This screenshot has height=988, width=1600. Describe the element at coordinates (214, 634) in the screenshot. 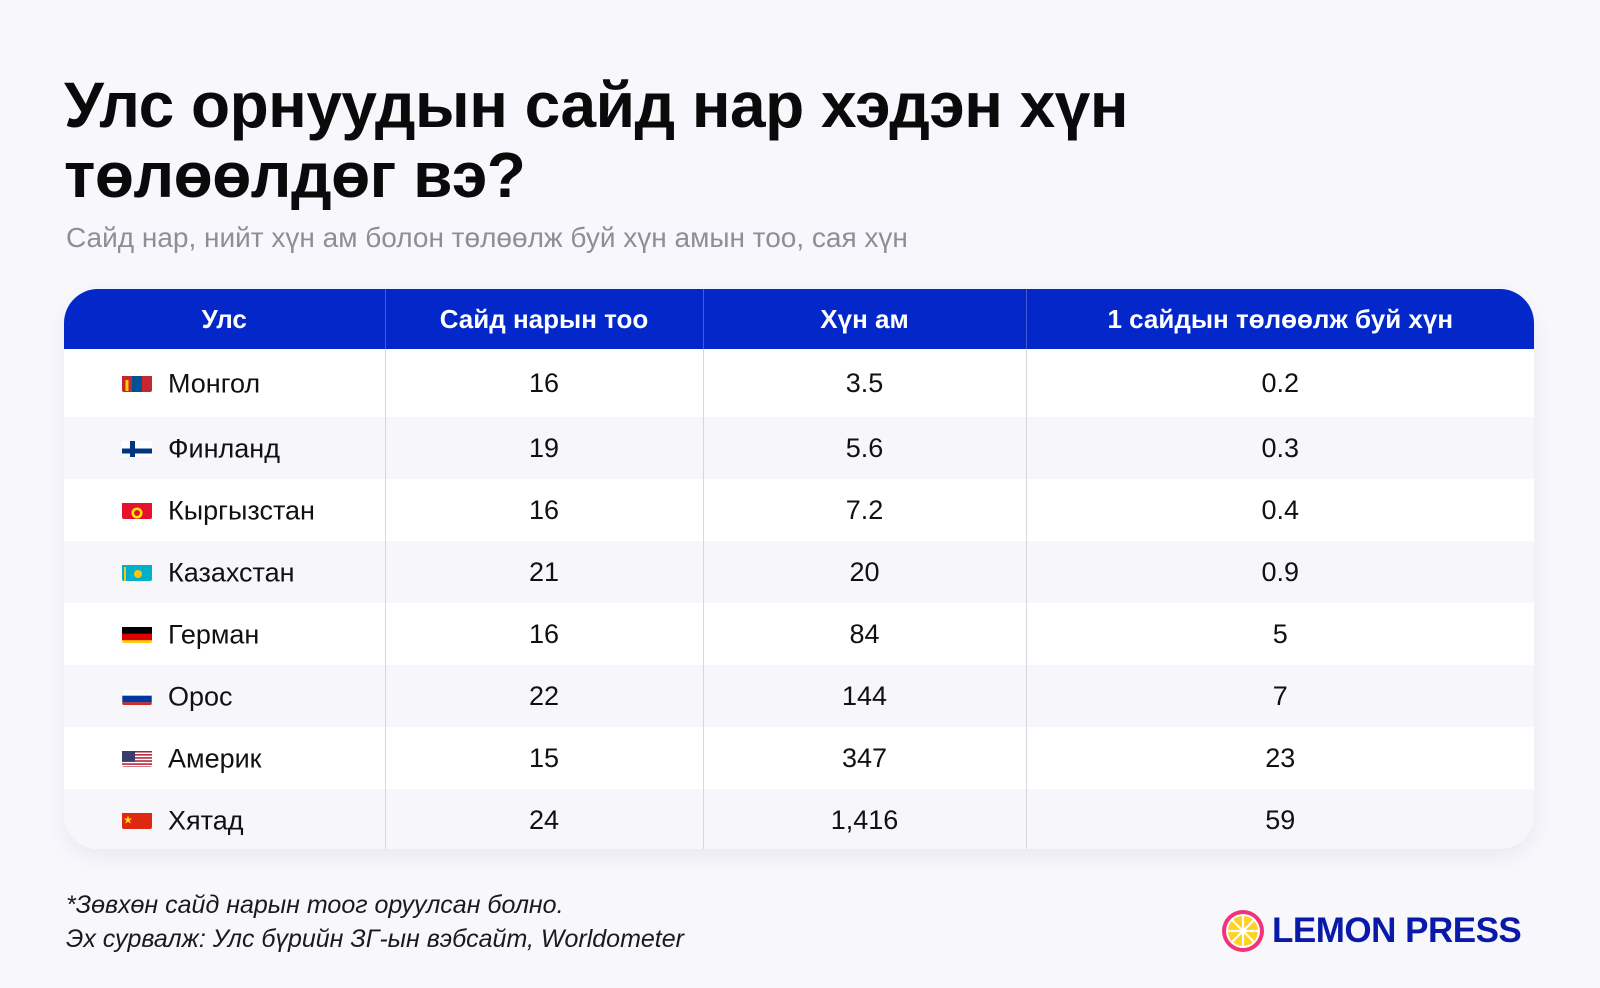

I see `country-name: Герман` at that location.